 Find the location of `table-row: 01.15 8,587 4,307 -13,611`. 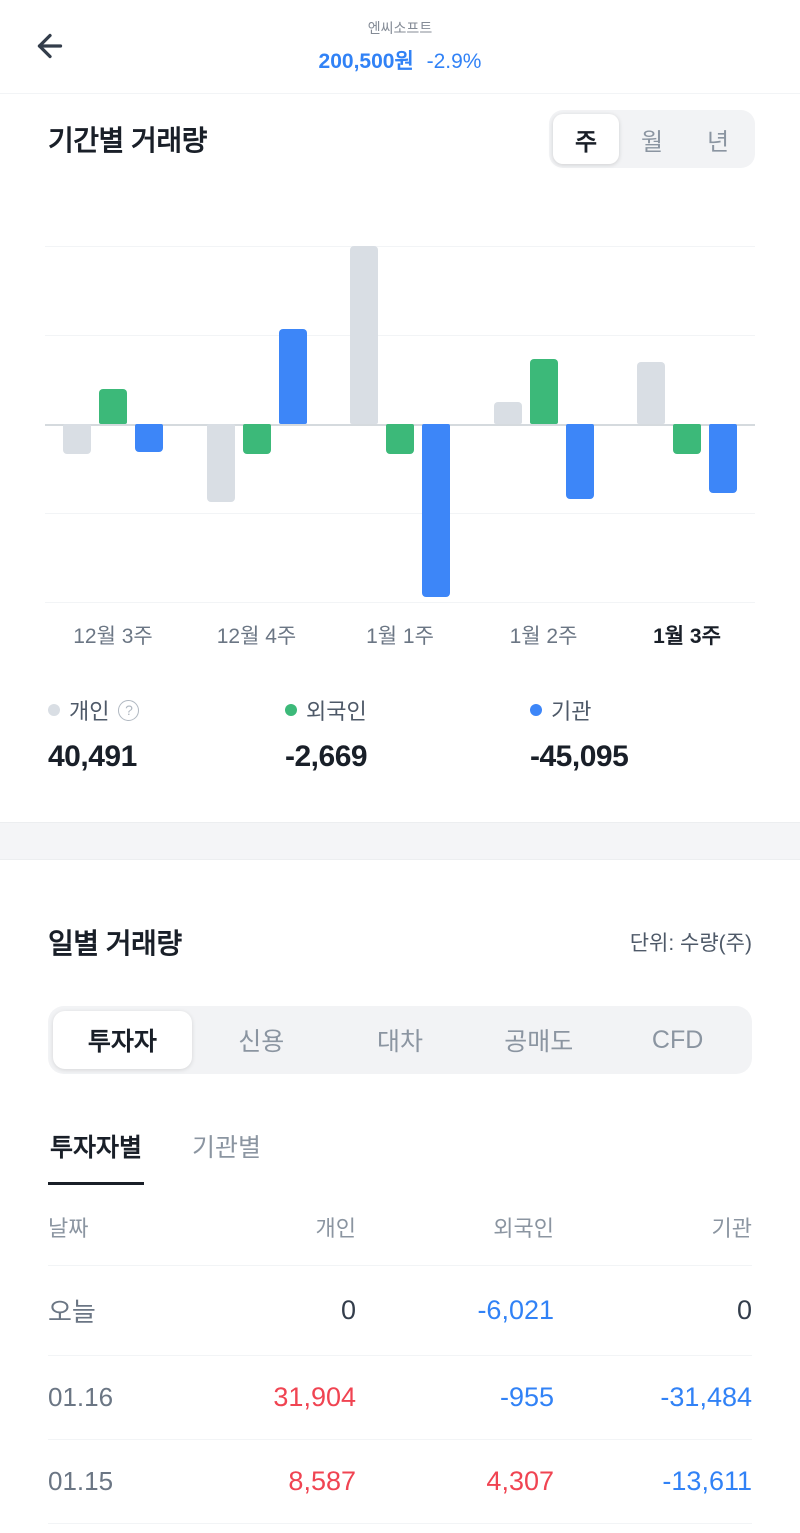

table-row: 01.15 8,587 4,307 -13,611 is located at coordinates (400, 1482).